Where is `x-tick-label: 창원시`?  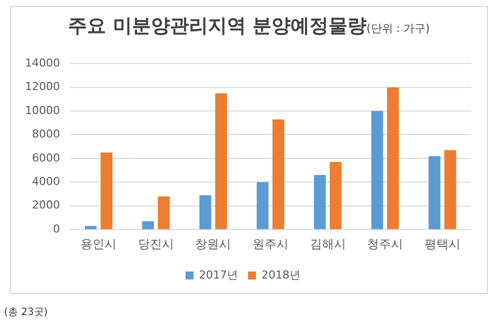 x-tick-label: 창원시 is located at coordinates (213, 243).